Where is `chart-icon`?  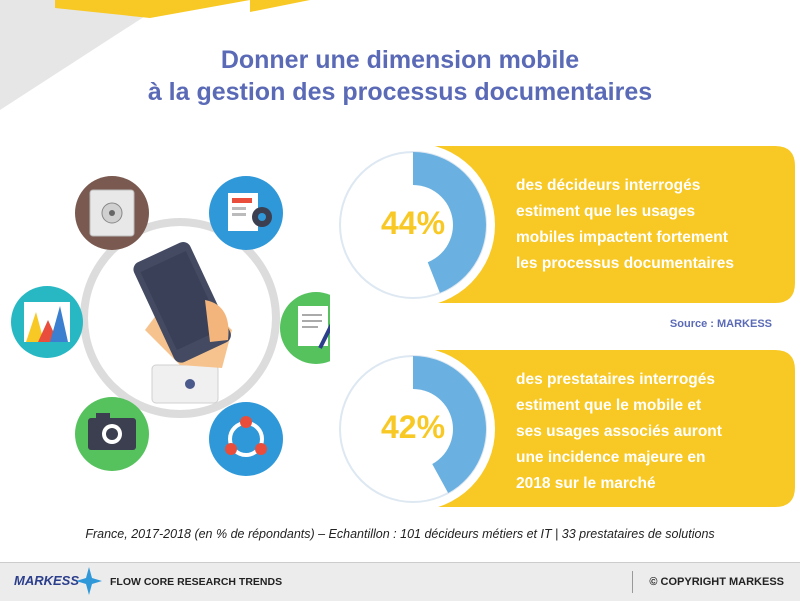
chart-icon is located at coordinates (47, 322).